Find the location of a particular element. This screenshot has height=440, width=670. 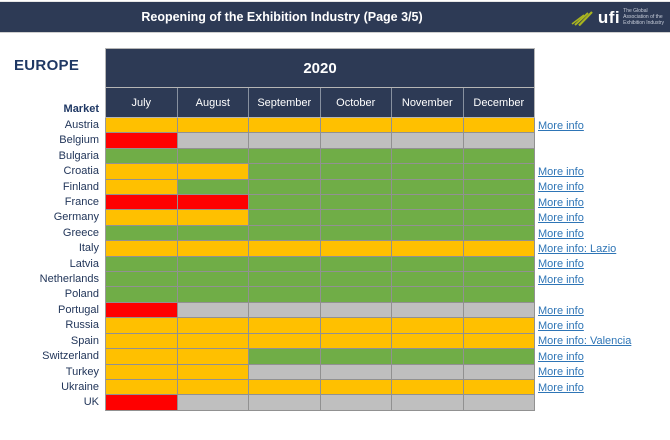

more-info-link-ukraine: More info is located at coordinates (561, 387).